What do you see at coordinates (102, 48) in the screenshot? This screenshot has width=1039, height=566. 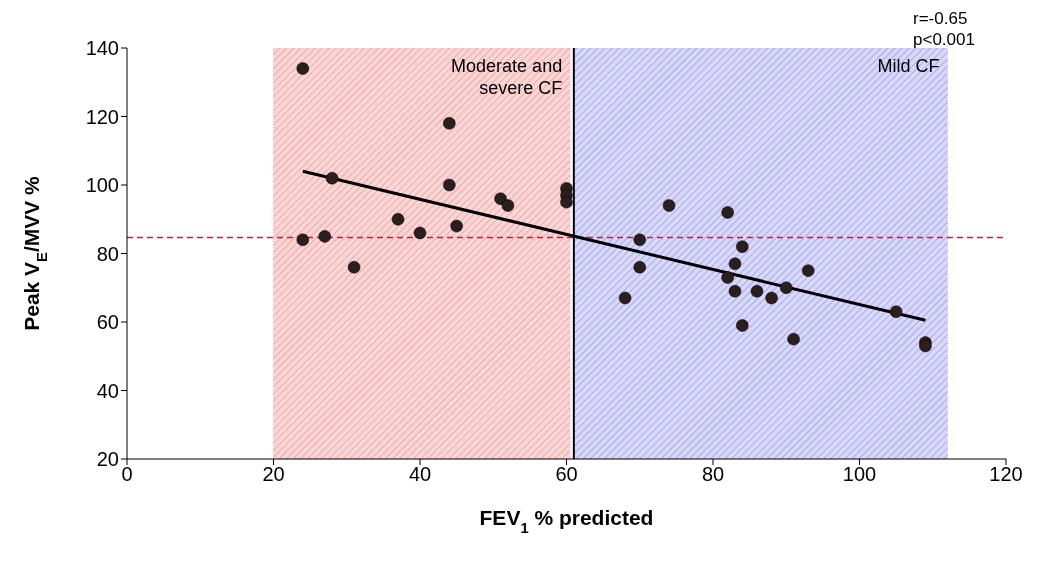 I see `y-tick-label: 140` at bounding box center [102, 48].